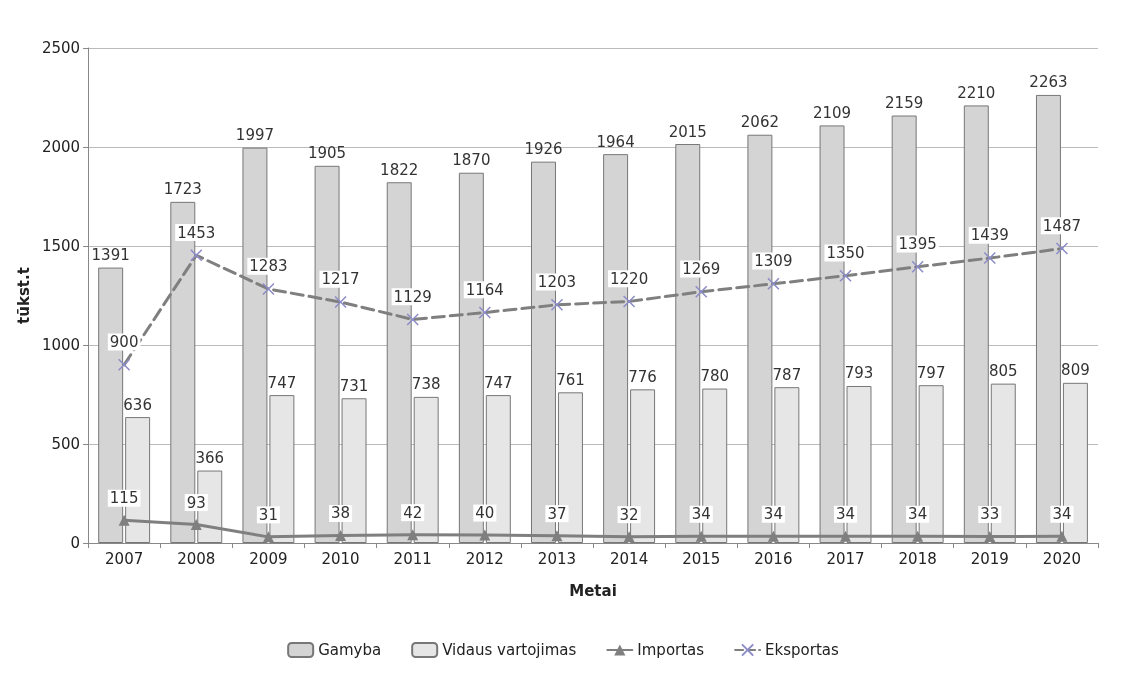 Image resolution: width=1130 pixels, height=683 pixels. I want to click on x-tick-label: 2008, so click(196, 558).